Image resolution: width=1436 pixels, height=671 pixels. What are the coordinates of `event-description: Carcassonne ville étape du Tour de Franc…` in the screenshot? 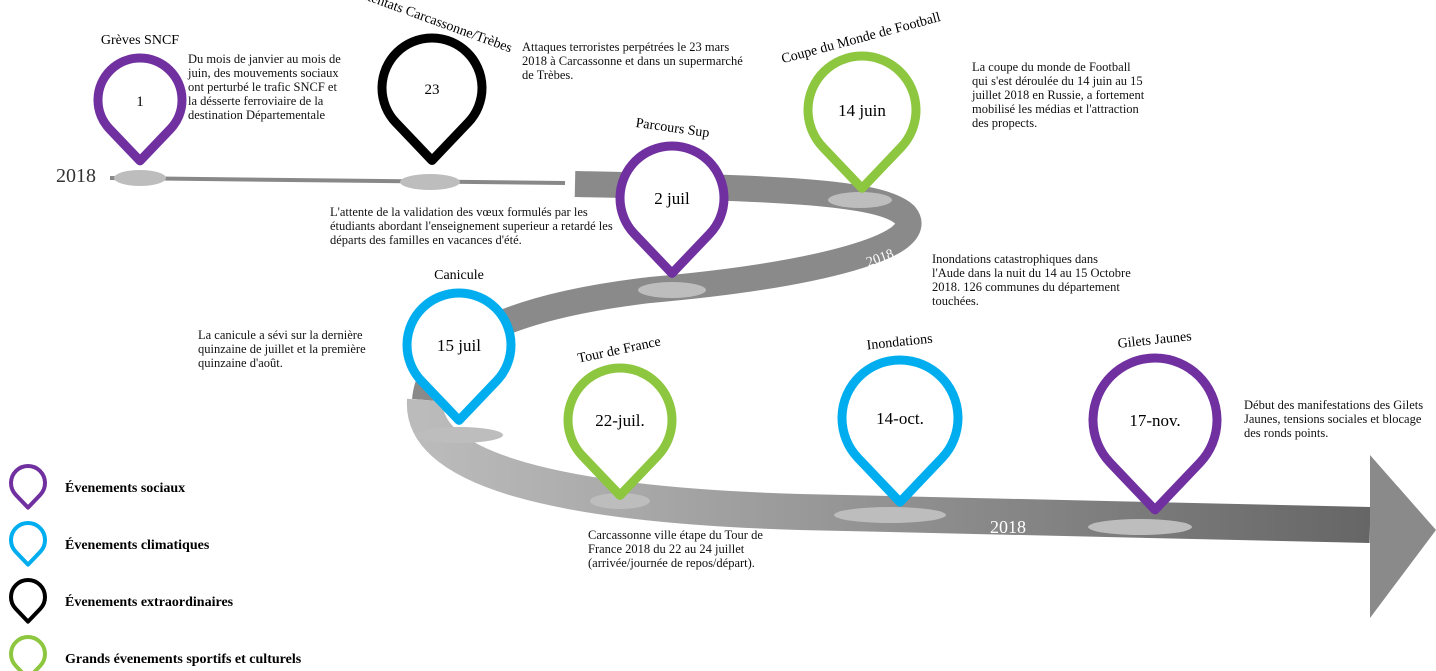 It's located at (675, 549).